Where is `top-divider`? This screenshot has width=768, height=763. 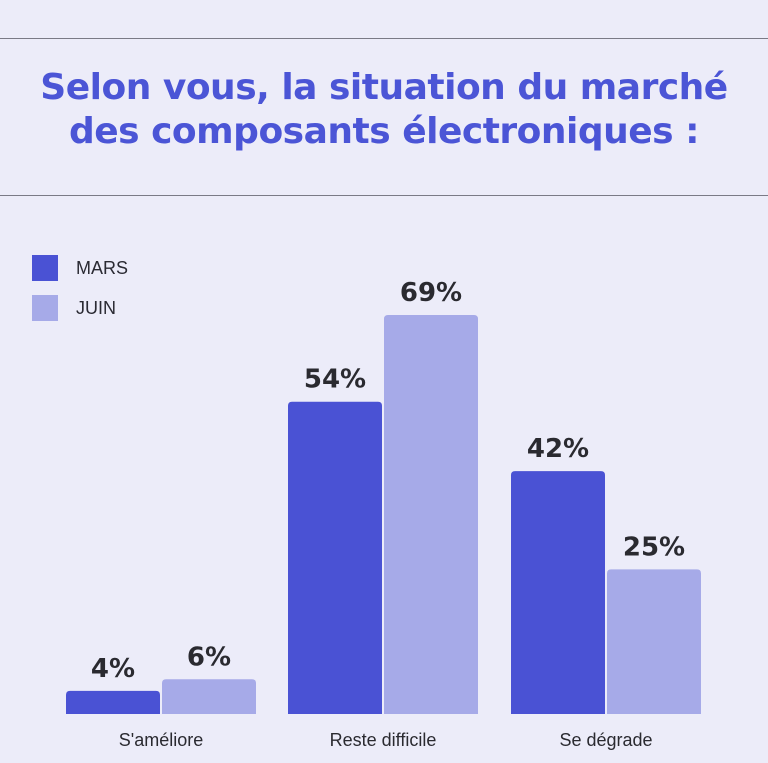 top-divider is located at coordinates (384, 38).